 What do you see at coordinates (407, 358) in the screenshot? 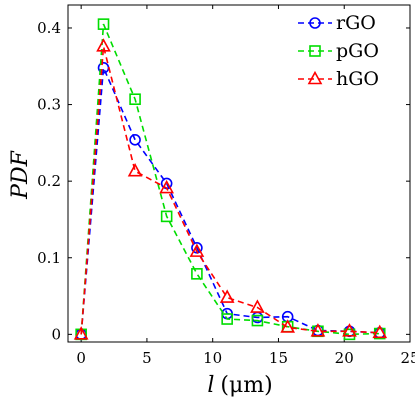
I see `x-tick-label: 25` at bounding box center [407, 358].